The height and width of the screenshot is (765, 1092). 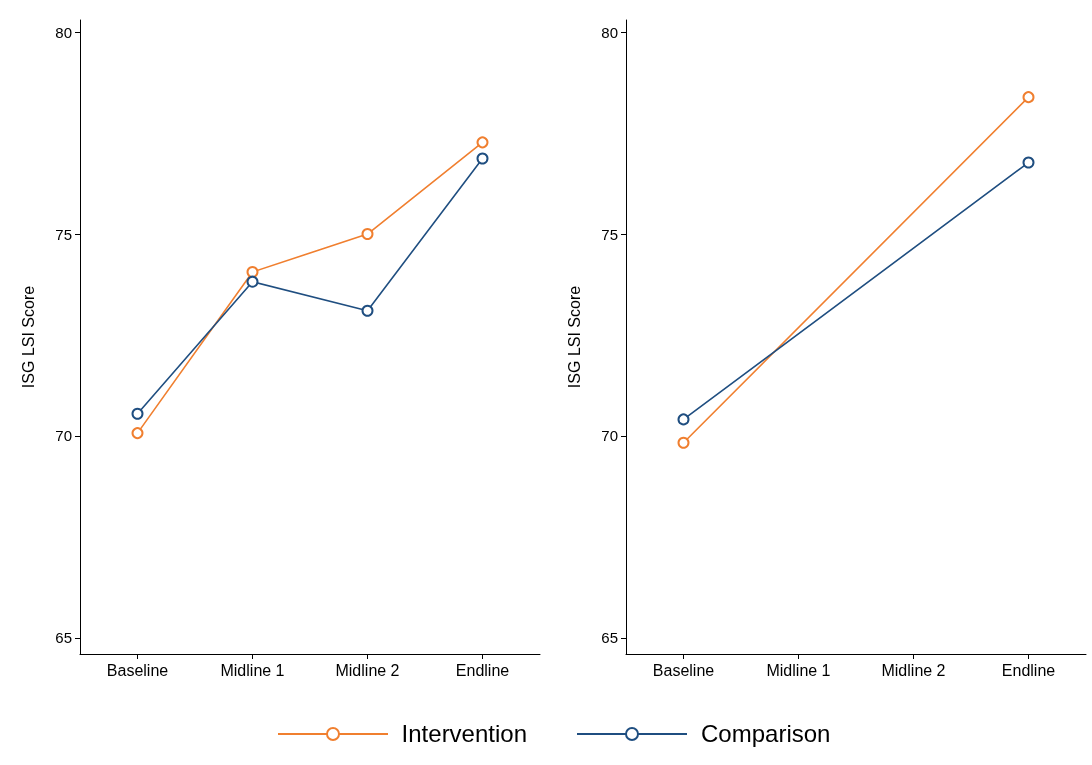 I want to click on legend-label: Comparison, so click(x=766, y=734).